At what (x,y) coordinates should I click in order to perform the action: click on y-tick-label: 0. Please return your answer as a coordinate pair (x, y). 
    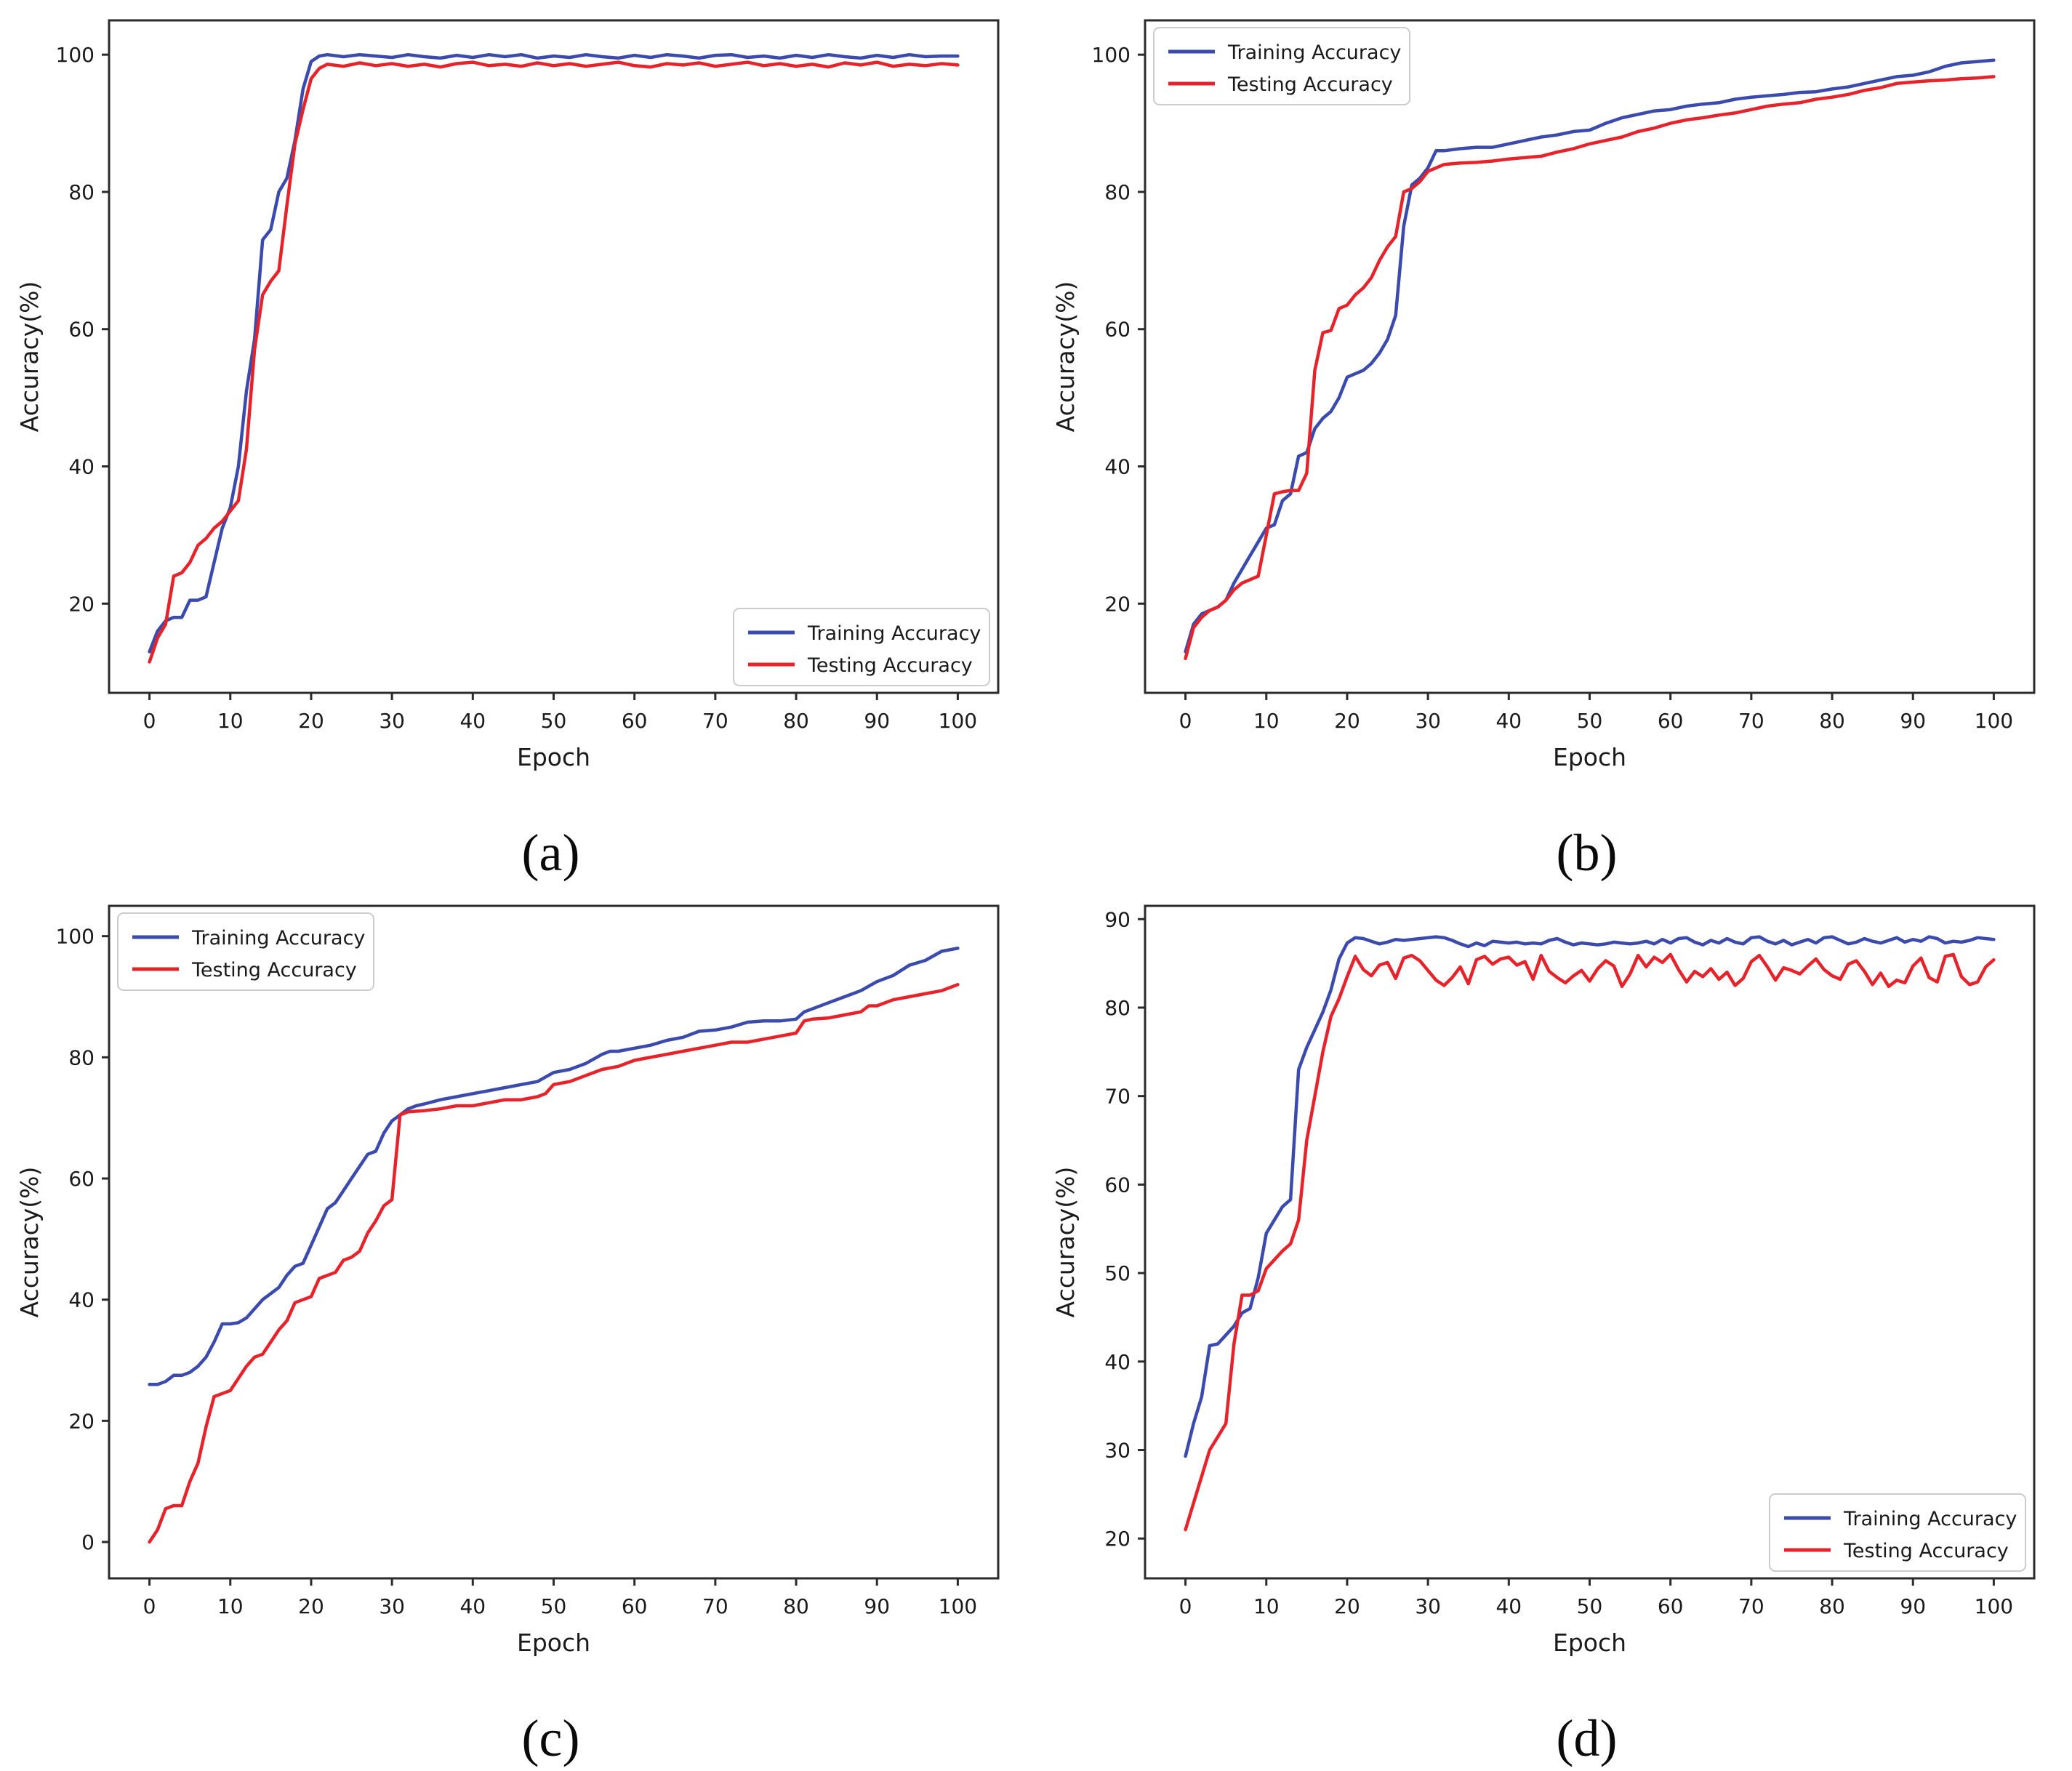
    Looking at the image, I should click on (88, 1542).